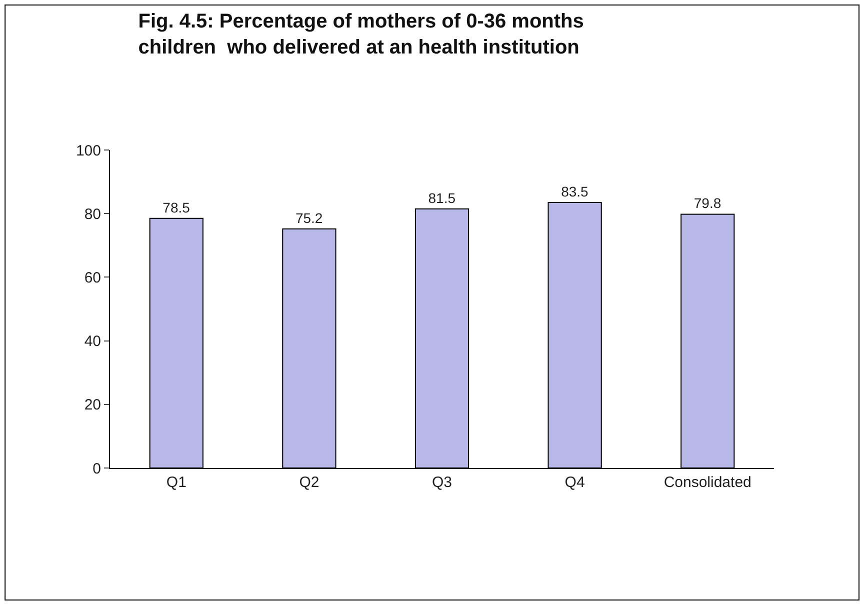  Describe the element at coordinates (92, 341) in the screenshot. I see `y-tick-label: 40` at that location.